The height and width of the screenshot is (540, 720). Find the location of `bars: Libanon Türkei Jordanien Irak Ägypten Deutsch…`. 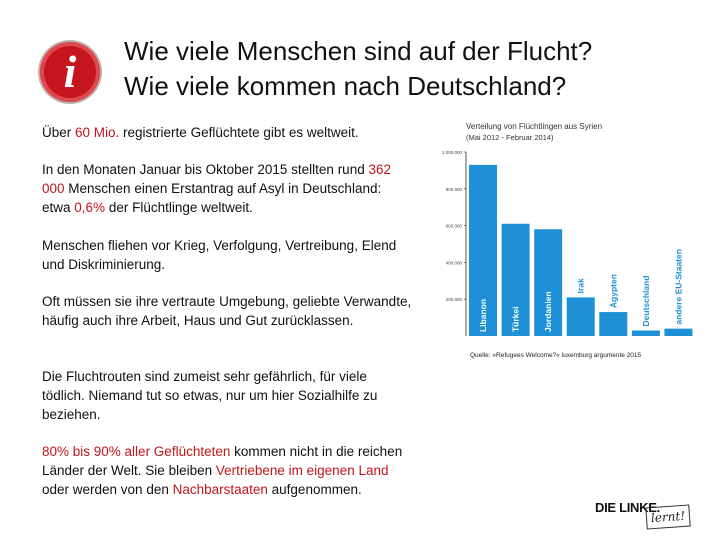

bars: Libanon Türkei Jordanien Irak Ägypten Deutsch… is located at coordinates (581, 250).